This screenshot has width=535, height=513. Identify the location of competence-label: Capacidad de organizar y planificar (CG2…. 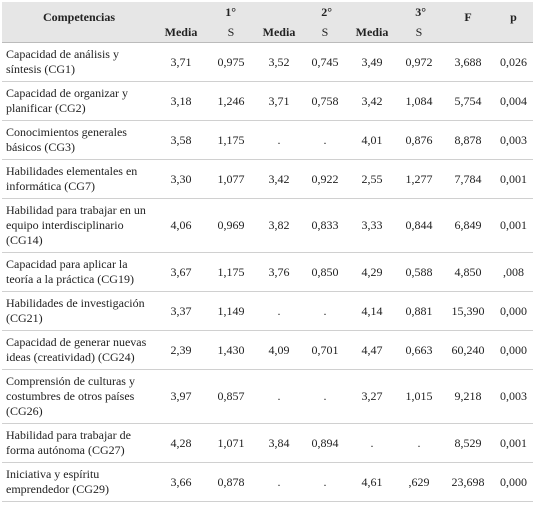
(79, 101).